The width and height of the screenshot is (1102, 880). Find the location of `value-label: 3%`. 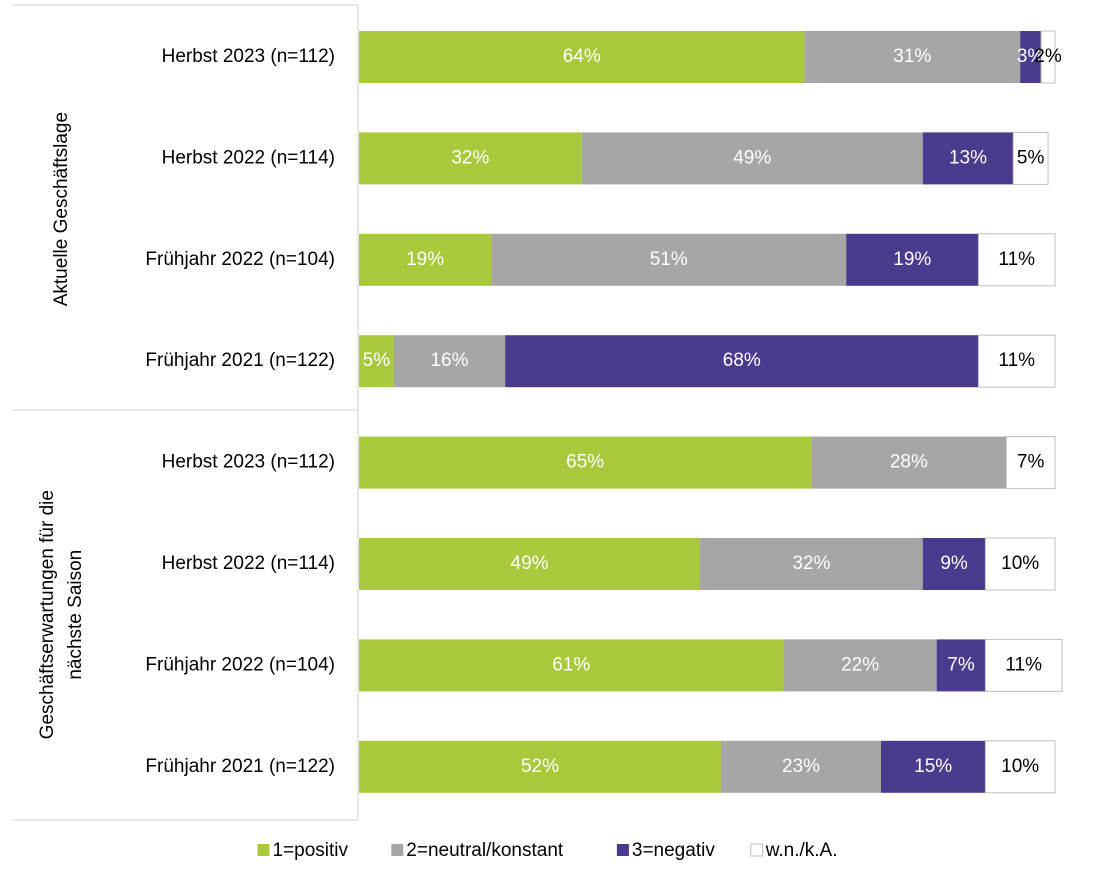

value-label: 3% is located at coordinates (1031, 56).